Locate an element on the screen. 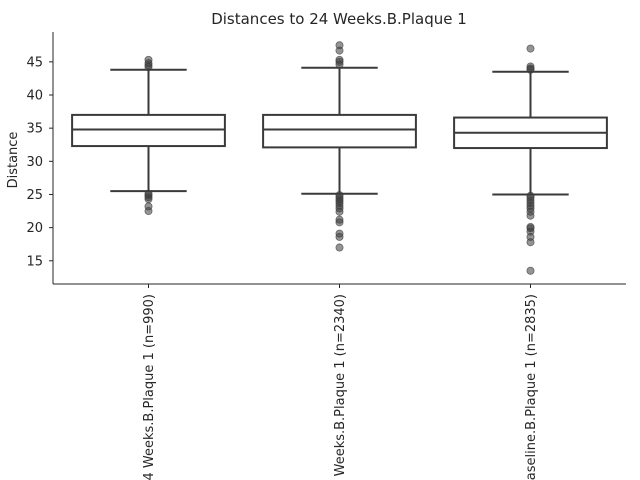 Image resolution: width=640 pixels, height=480 pixels. x-tick-label: 24 Weeks.B.Plaque 1 (n=990) is located at coordinates (149, 387).